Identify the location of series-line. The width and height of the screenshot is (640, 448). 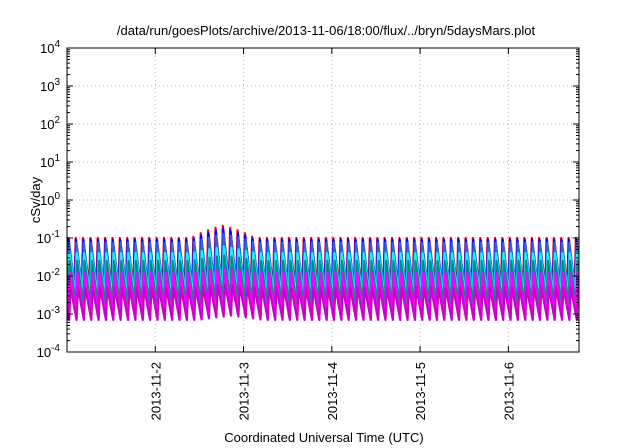
(323, 302).